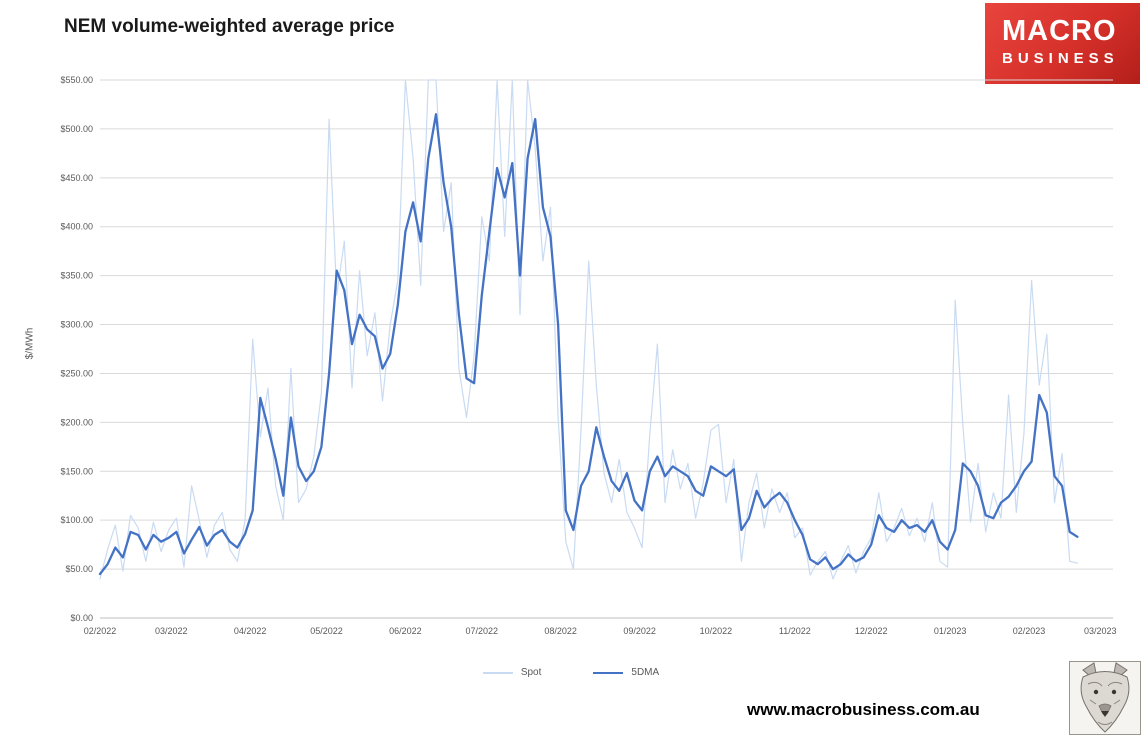 Image resolution: width=1142 pixels, height=736 pixels. Describe the element at coordinates (497, 672) in the screenshot. I see `spot-line-swatch` at that location.